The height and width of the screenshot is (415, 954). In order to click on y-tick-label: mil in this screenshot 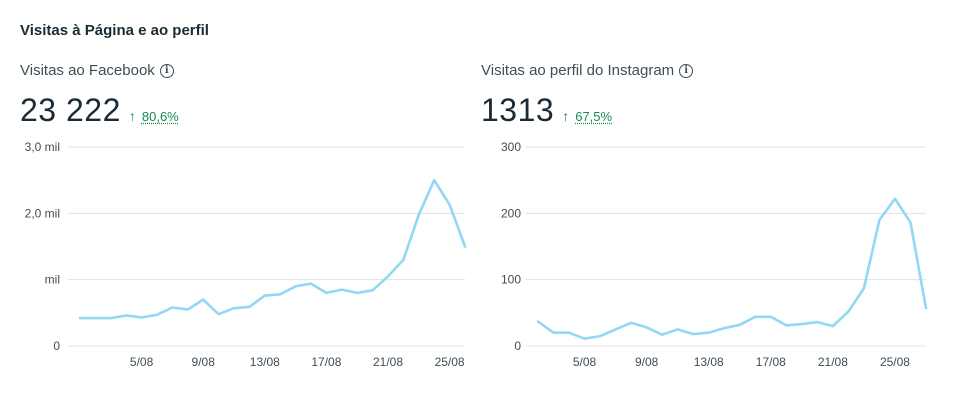, I will do `click(52, 280)`.